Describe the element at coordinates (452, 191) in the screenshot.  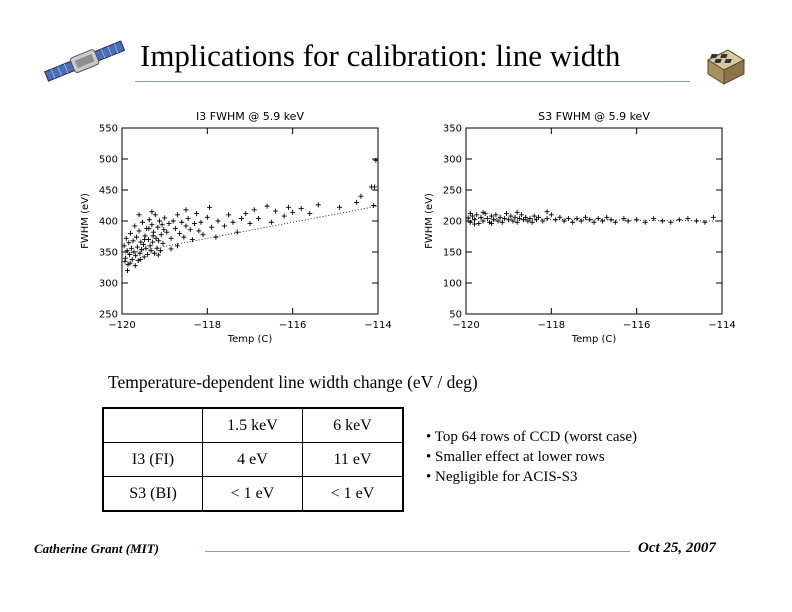
I see `s3-y-tick-label: 250` at that location.